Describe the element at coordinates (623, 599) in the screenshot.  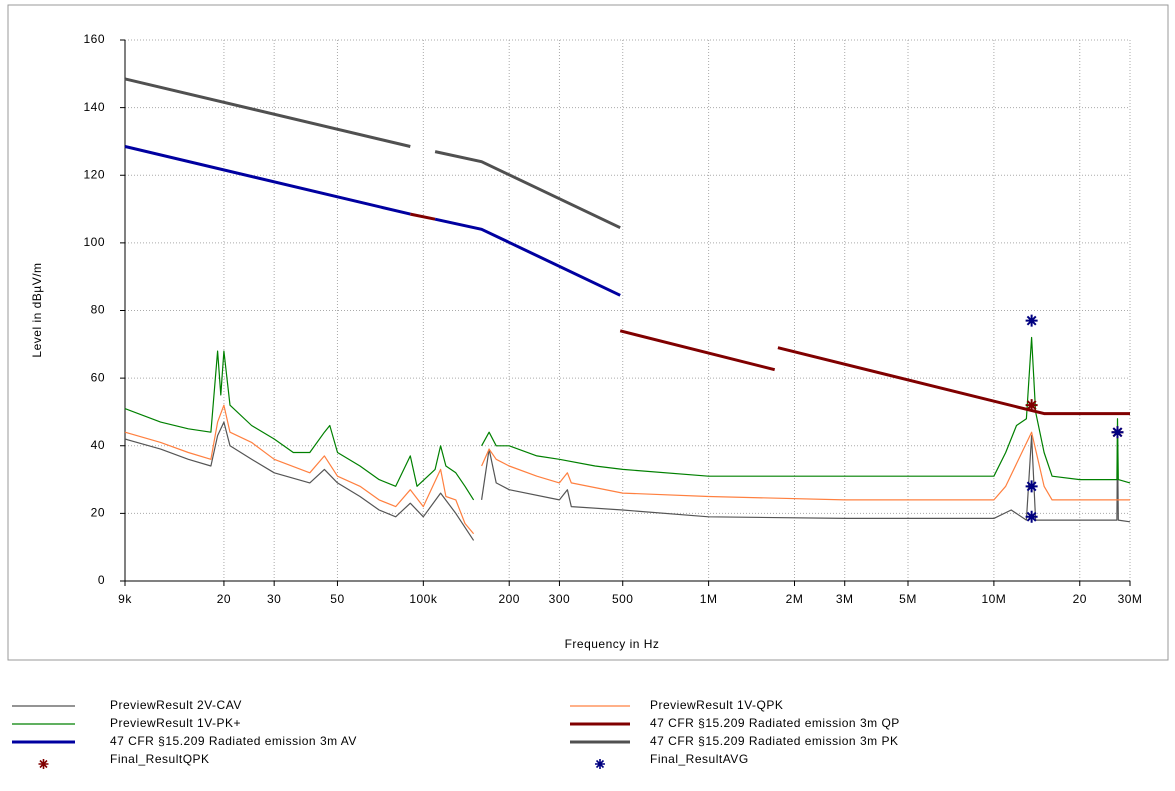
I see `x-tick-label: 500` at that location.